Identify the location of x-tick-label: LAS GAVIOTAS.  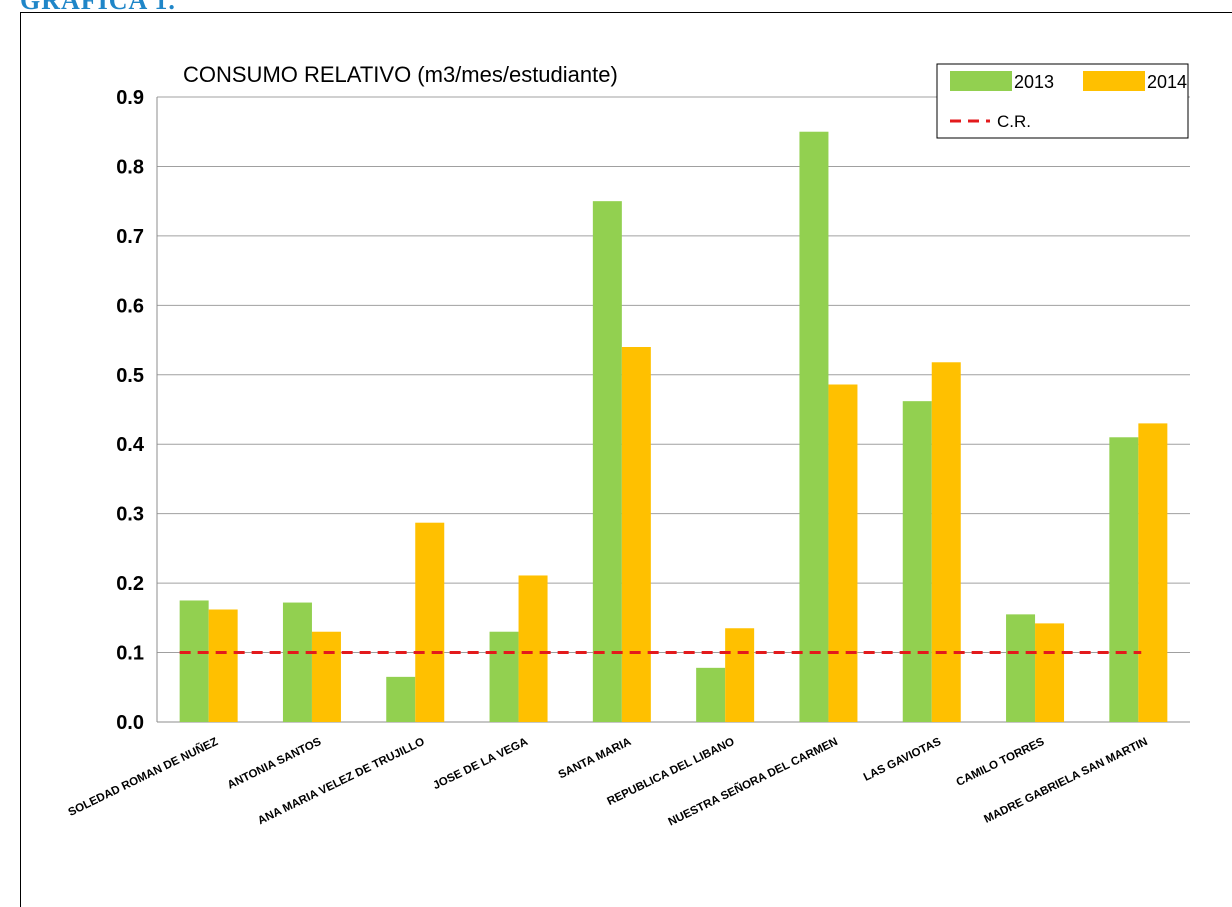
(903, 760).